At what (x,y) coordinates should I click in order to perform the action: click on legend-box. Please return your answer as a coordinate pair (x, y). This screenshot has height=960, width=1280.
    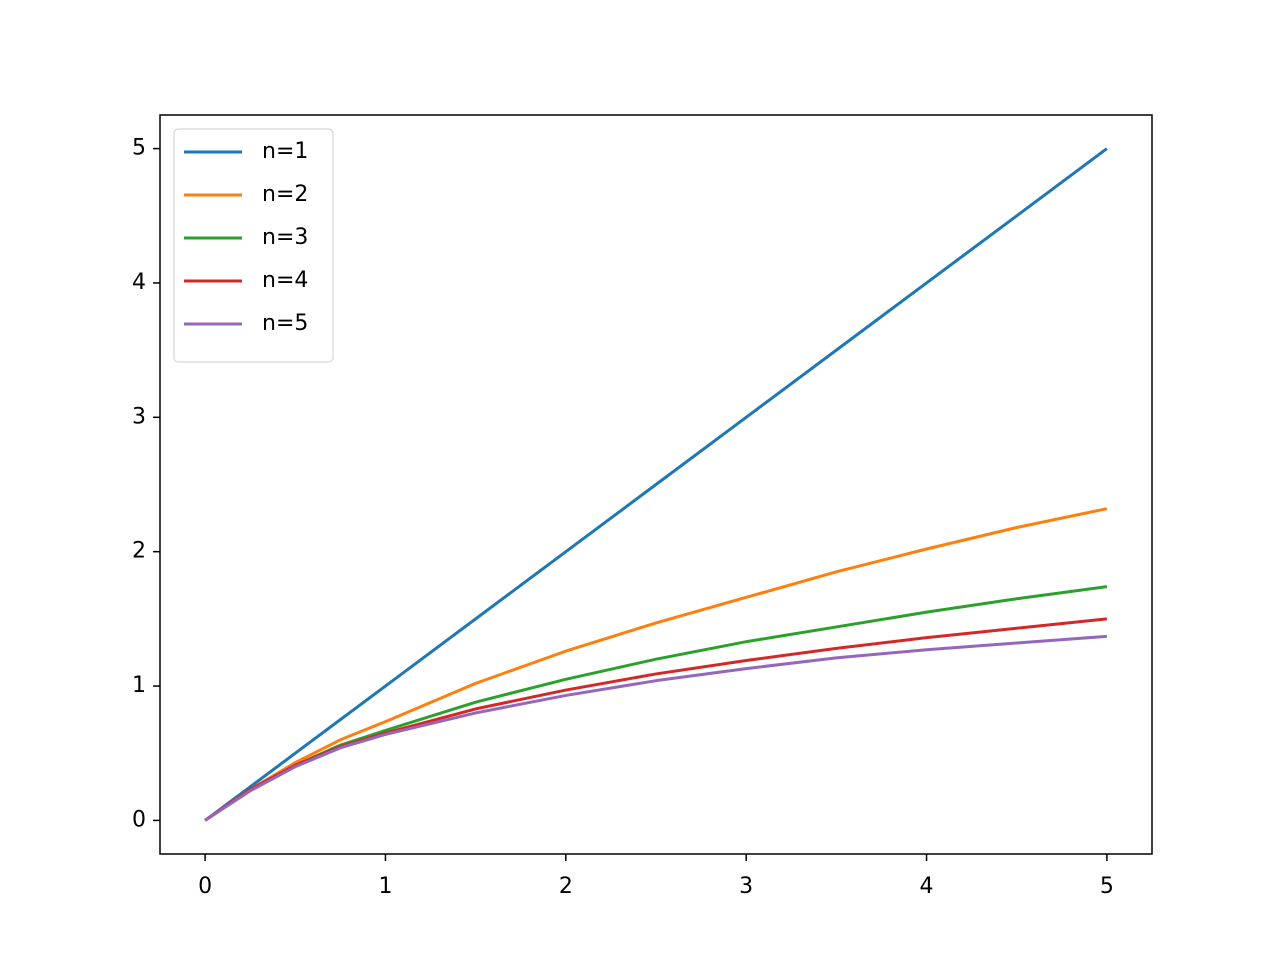
    Looking at the image, I should click on (253, 245).